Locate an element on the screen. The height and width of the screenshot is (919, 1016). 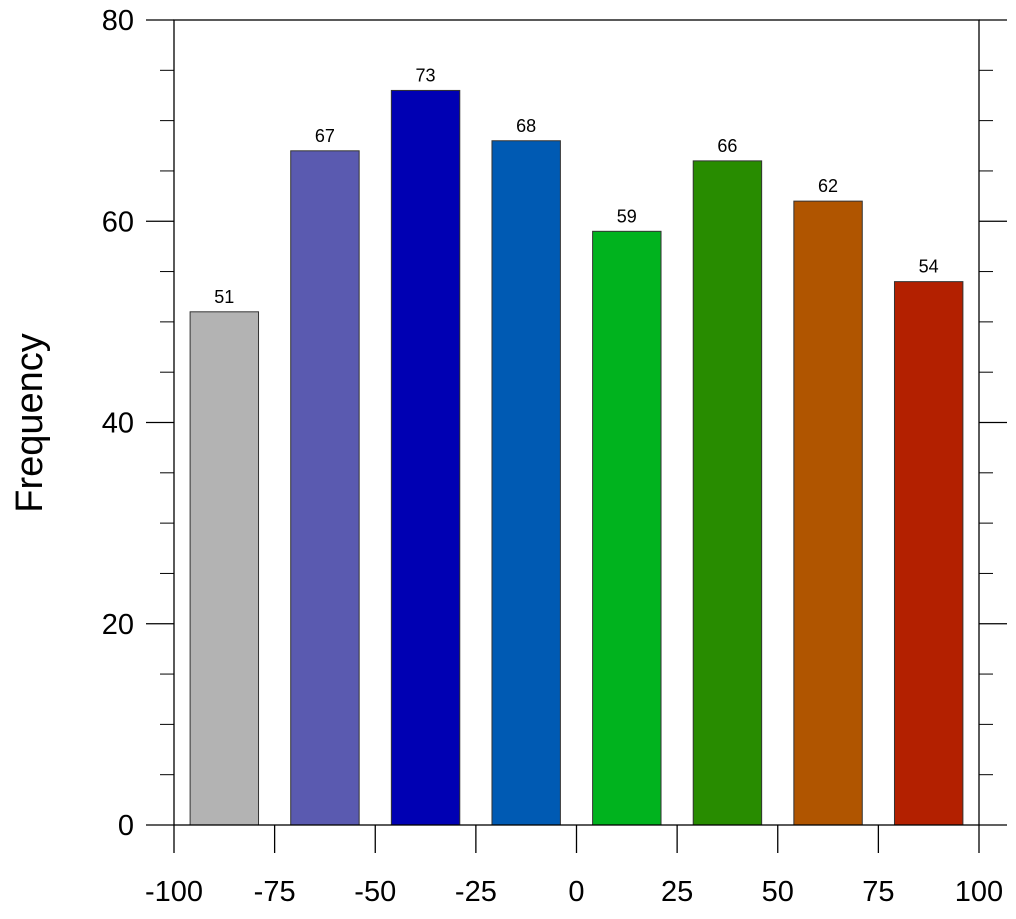
x-tick-label-3: -25 is located at coordinates (476, 892).